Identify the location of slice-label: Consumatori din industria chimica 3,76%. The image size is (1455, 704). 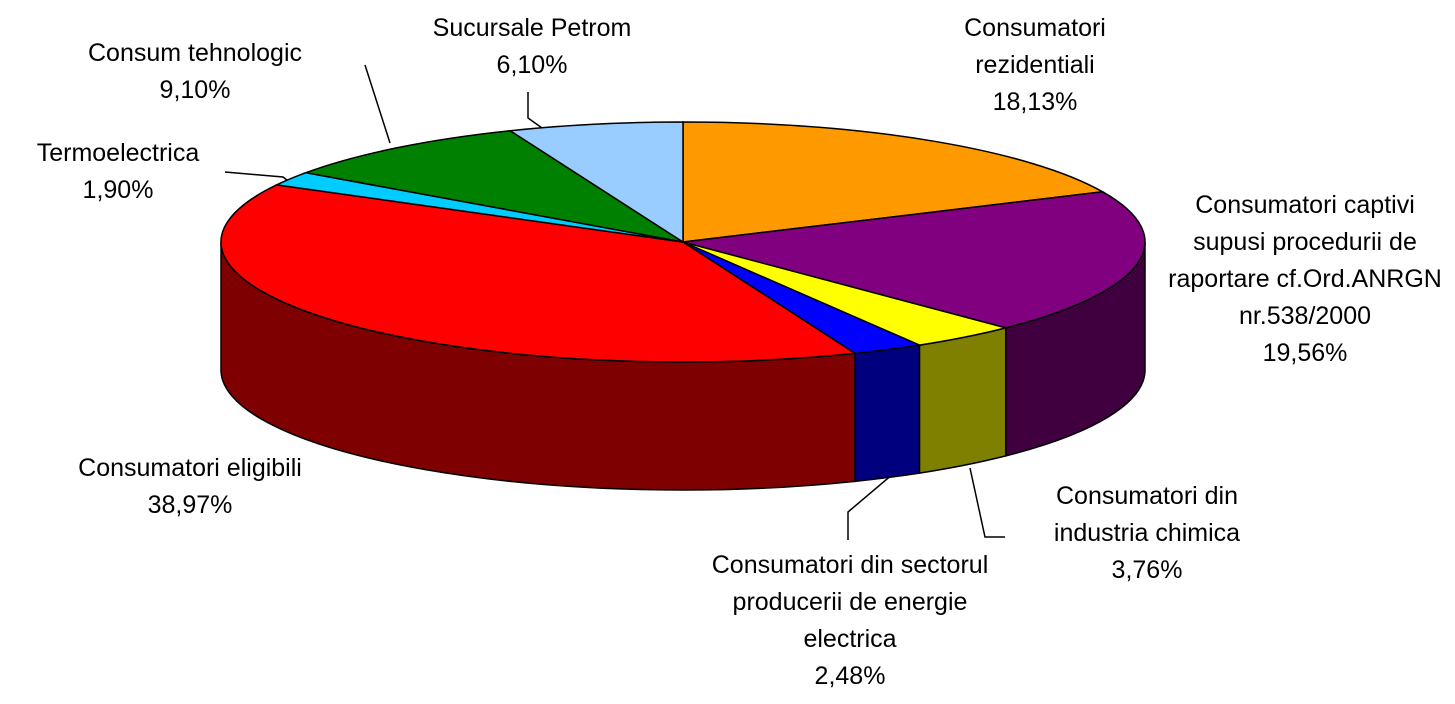
(1147, 533).